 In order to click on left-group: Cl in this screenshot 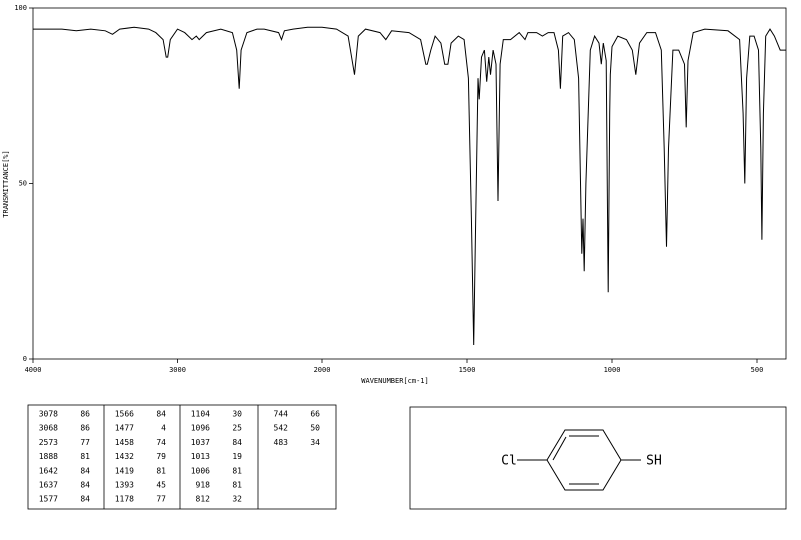, I will do `click(509, 461)`.